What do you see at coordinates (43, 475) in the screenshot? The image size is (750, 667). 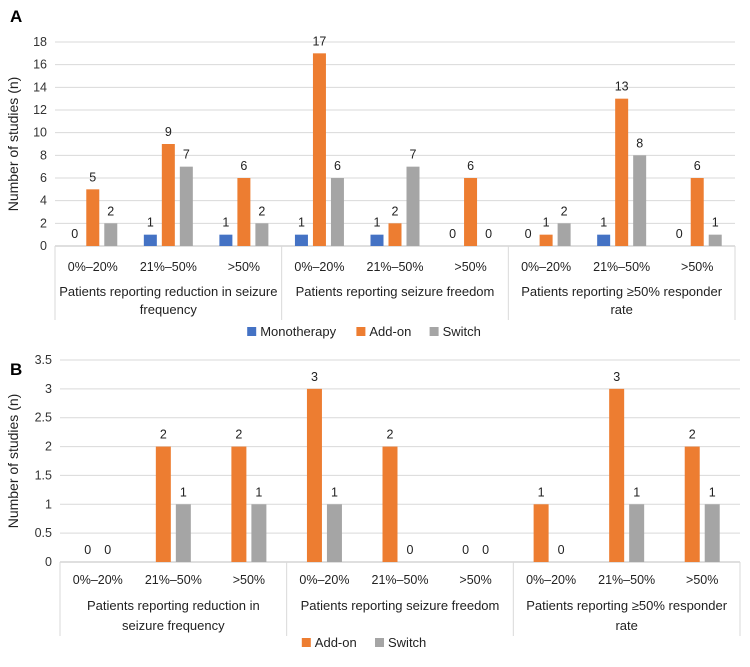 I see `y-tick-label: 1.5` at bounding box center [43, 475].